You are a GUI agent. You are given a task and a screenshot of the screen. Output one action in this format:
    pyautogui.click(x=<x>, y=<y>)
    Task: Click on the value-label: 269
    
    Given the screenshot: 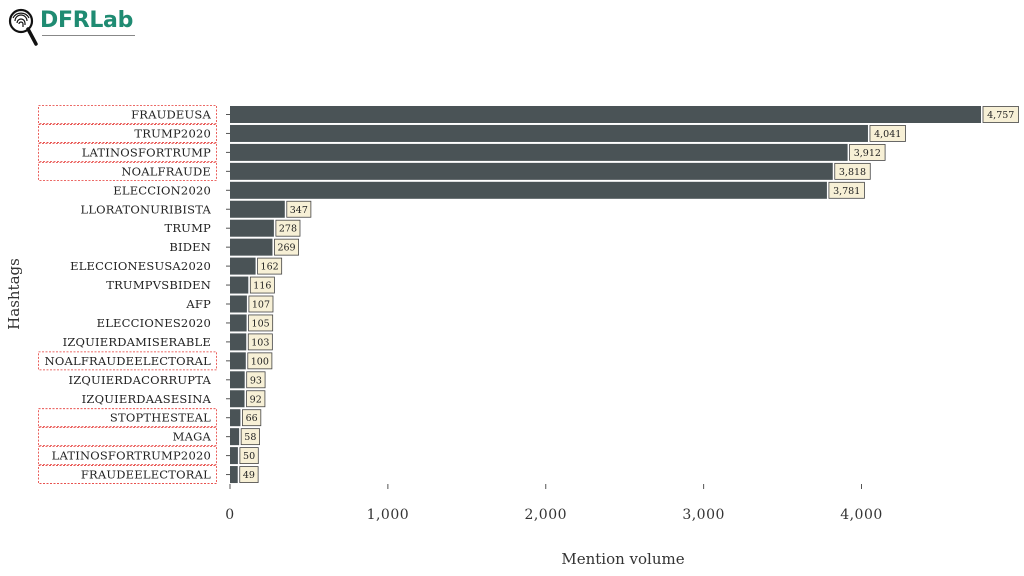 What is the action you would take?
    pyautogui.click(x=286, y=248)
    